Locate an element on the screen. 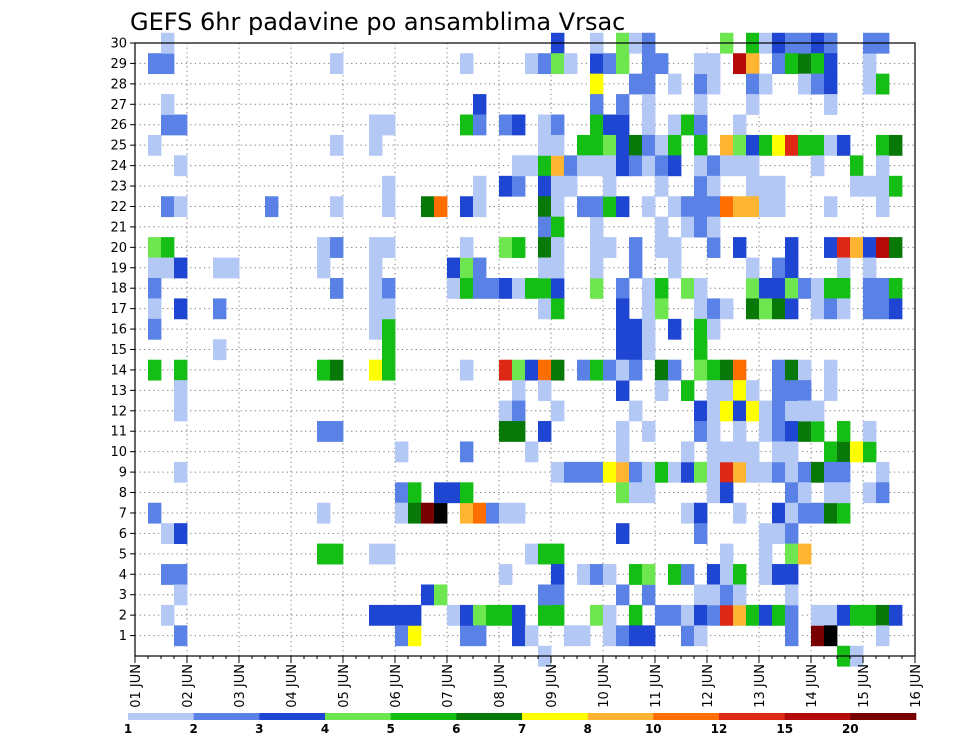  y-tick-label: 16 is located at coordinates (118, 330).